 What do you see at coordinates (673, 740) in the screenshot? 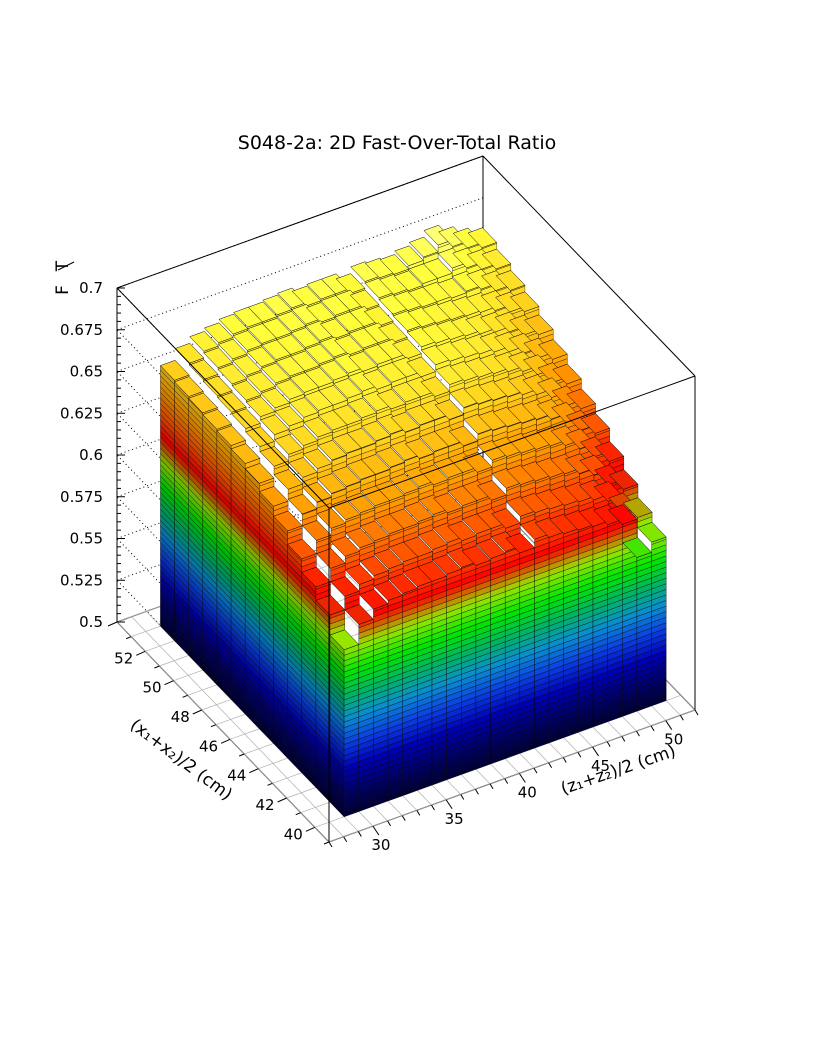
I see `x-tick-label: 50` at bounding box center [673, 740].